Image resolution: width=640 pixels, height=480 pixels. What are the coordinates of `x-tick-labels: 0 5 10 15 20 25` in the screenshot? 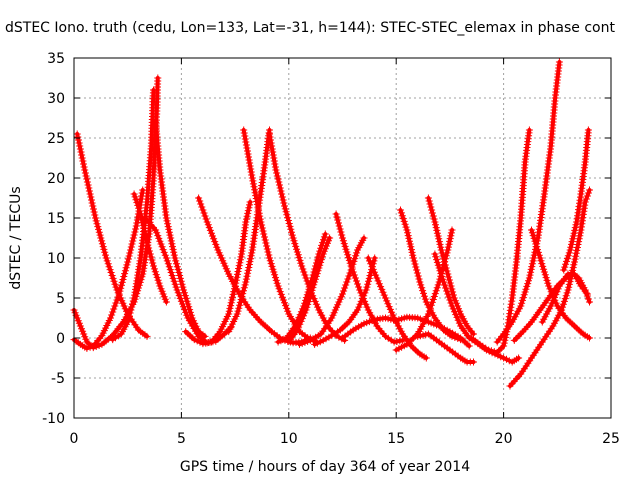 It's located at (345, 439).